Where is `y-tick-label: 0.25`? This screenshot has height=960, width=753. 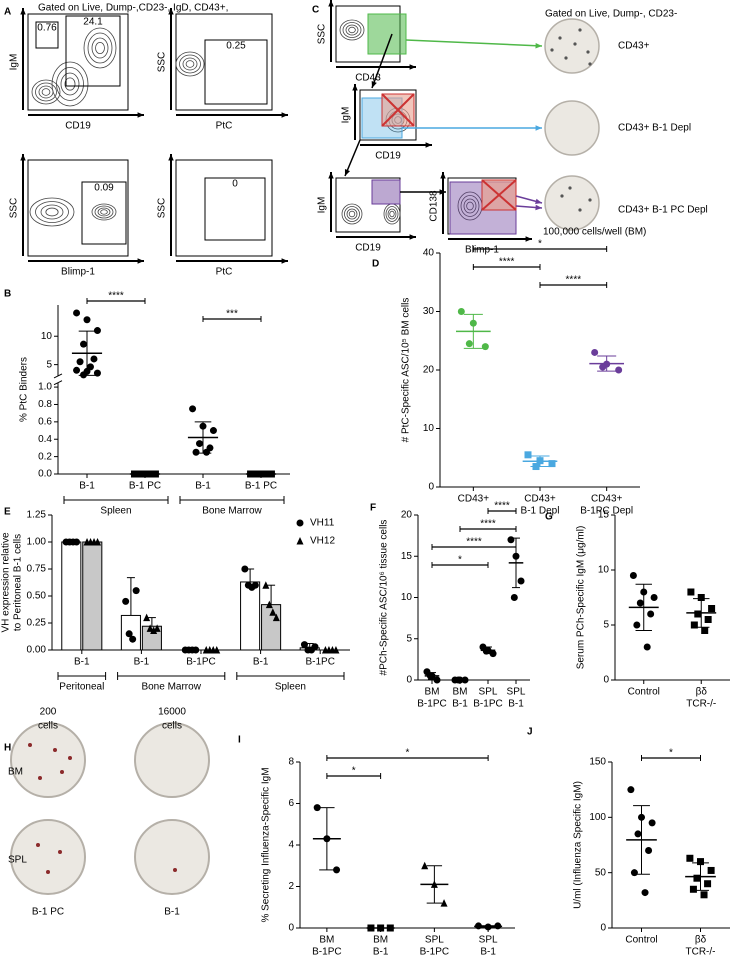
y-tick-label: 0.25 is located at coordinates (37, 623).